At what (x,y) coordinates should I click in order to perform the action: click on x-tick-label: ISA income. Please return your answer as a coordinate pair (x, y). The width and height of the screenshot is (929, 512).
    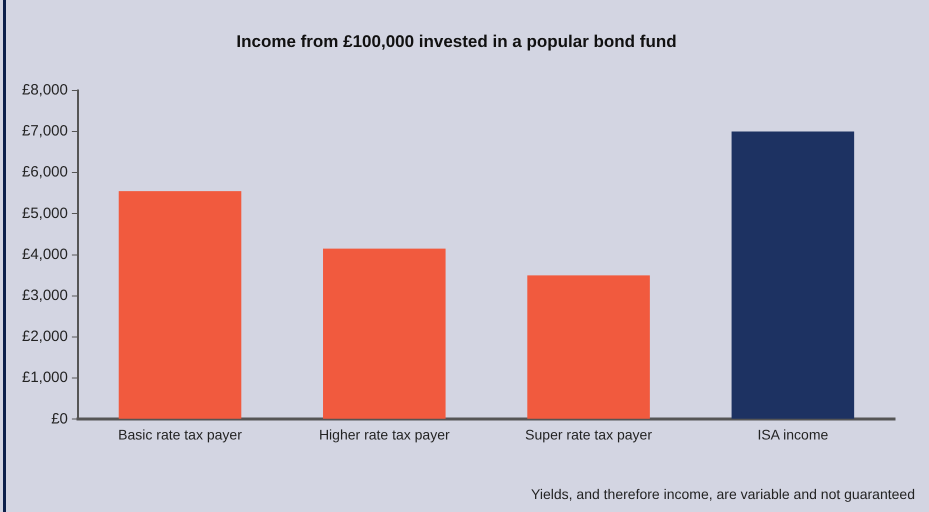
    Looking at the image, I should click on (792, 434).